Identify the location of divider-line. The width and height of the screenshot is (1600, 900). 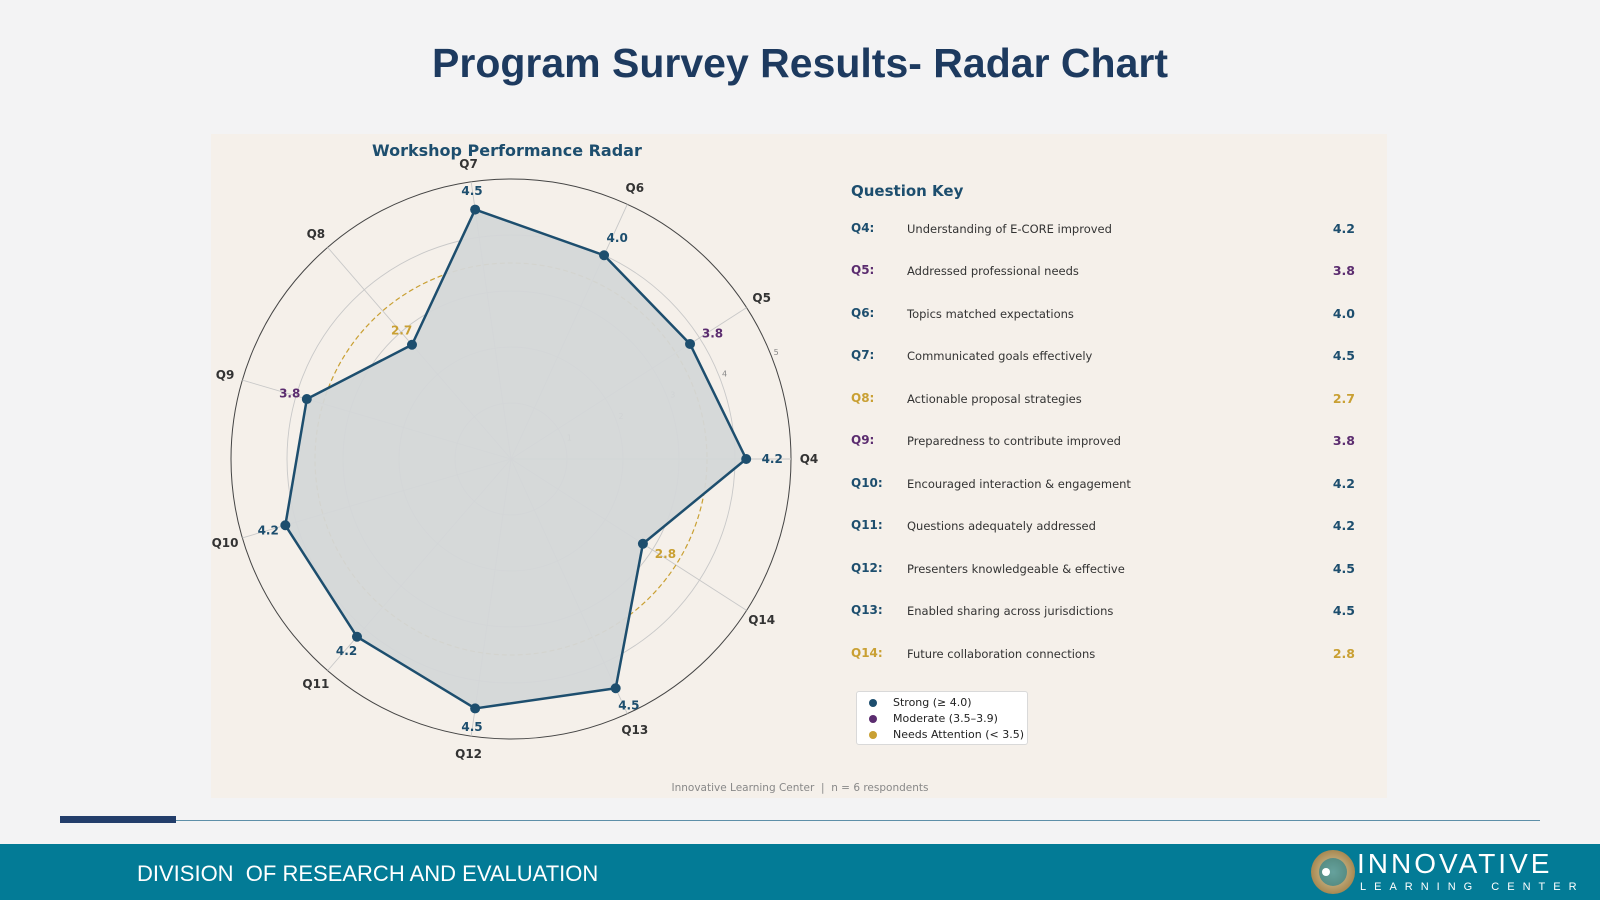
(858, 820).